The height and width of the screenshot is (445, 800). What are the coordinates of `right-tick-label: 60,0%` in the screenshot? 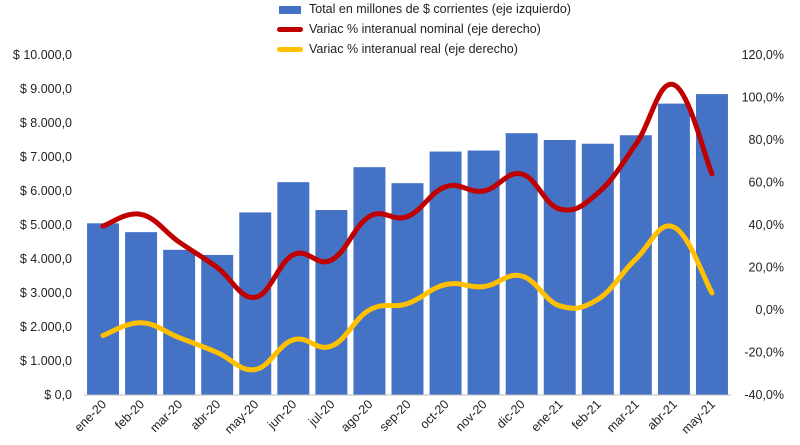 It's located at (766, 183).